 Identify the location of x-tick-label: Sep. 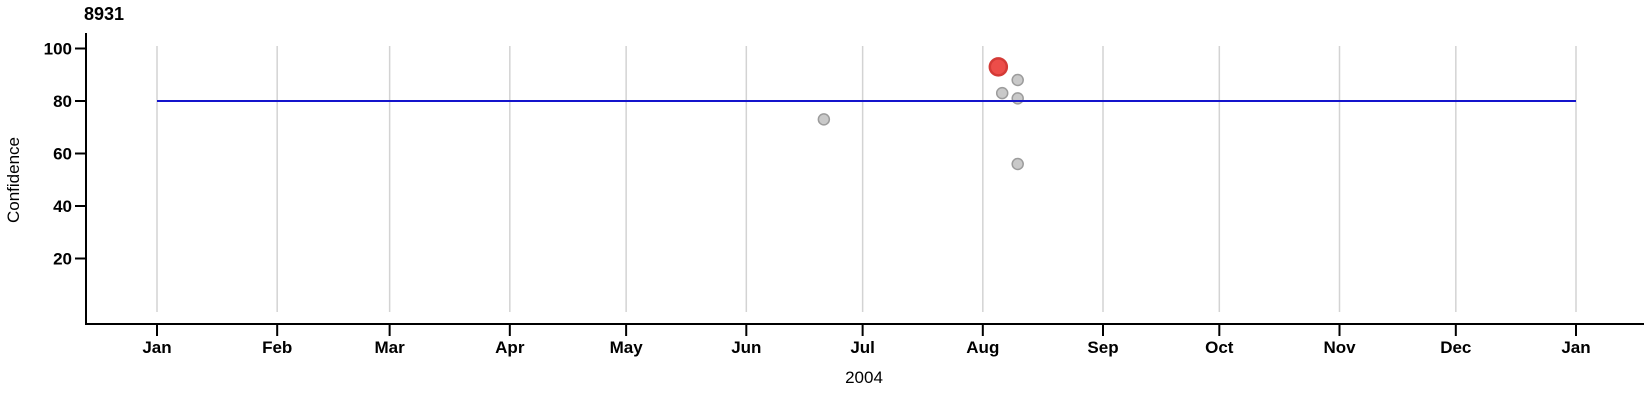
(1102, 347).